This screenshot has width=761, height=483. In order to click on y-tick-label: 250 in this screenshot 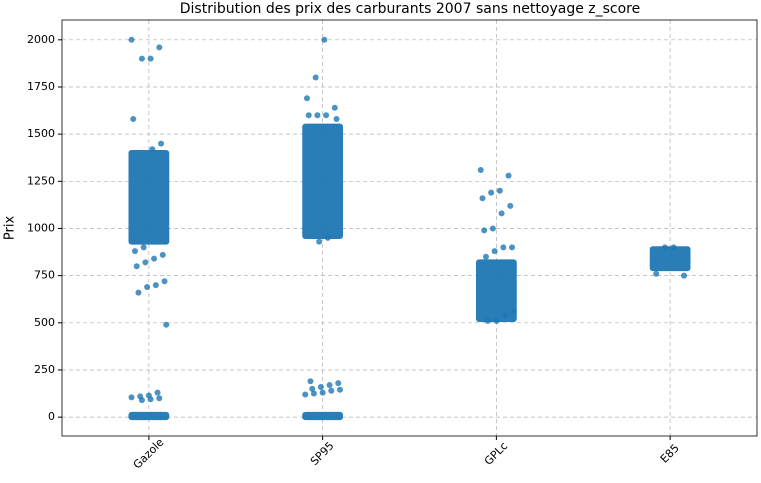, I will do `click(44, 369)`.